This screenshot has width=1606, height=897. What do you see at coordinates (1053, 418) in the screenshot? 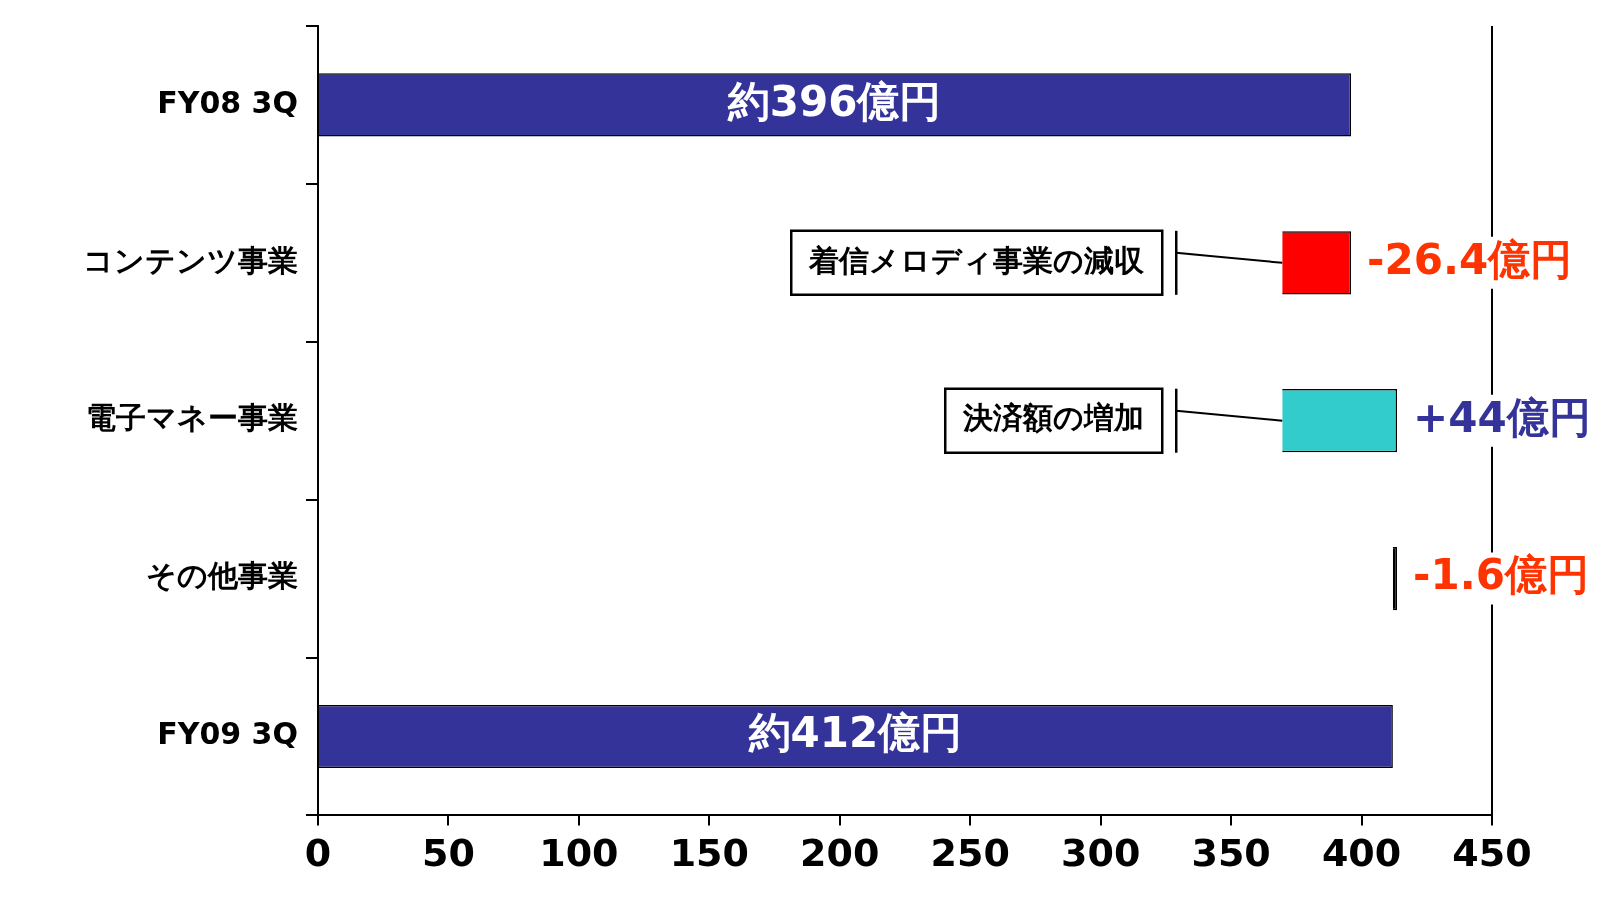
I see `annotation: 決済額の増加` at bounding box center [1053, 418].